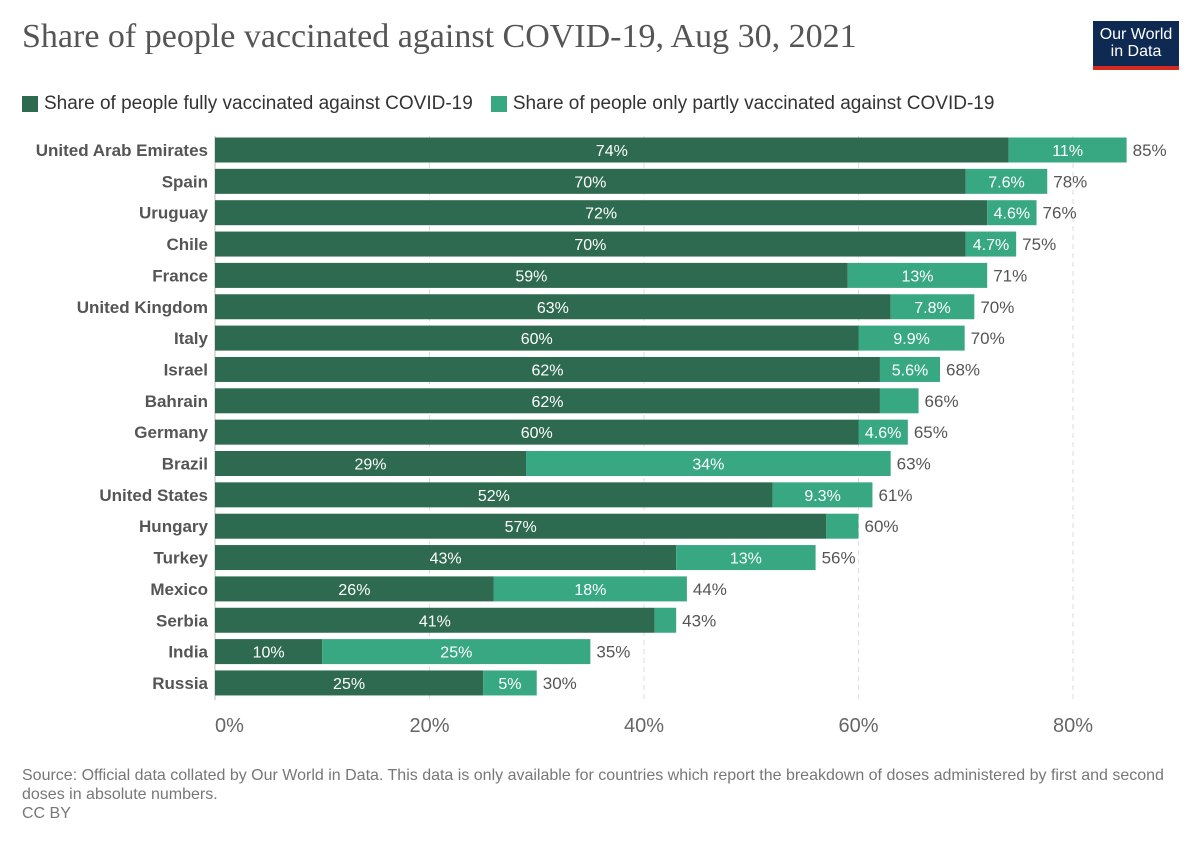 This screenshot has width=1200, height=847. What do you see at coordinates (931, 432) in the screenshot?
I see `total-label: 65%` at bounding box center [931, 432].